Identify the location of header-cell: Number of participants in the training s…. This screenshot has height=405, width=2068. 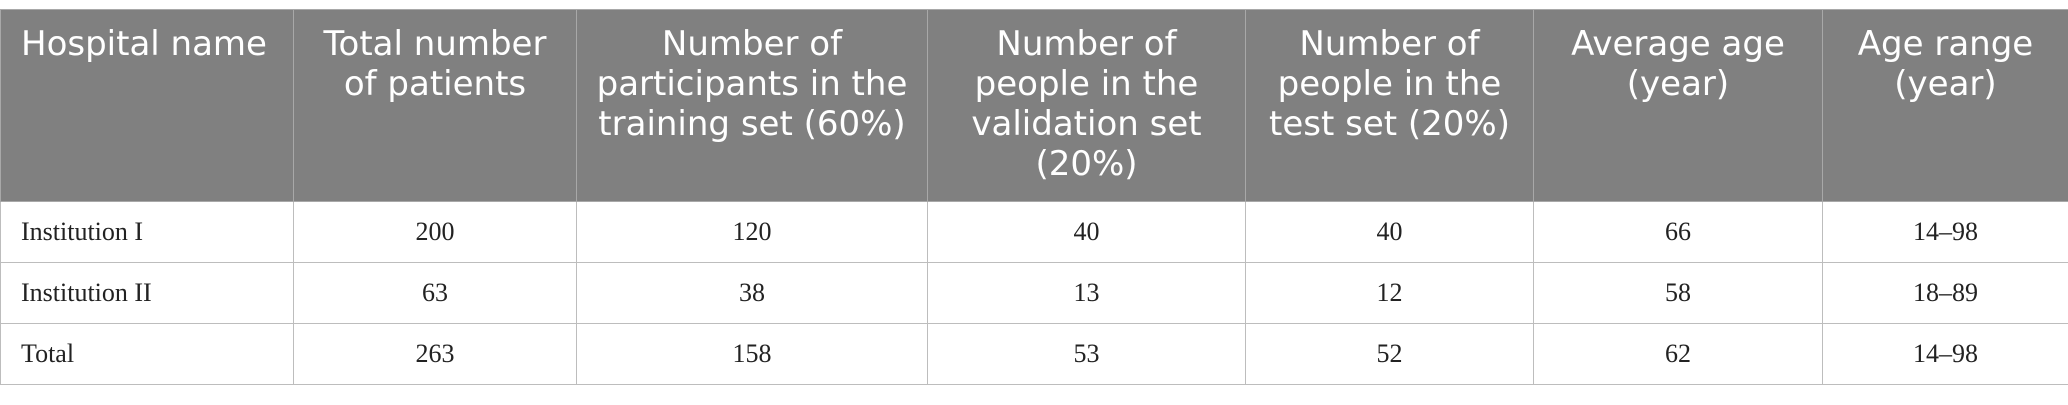
(752, 105).